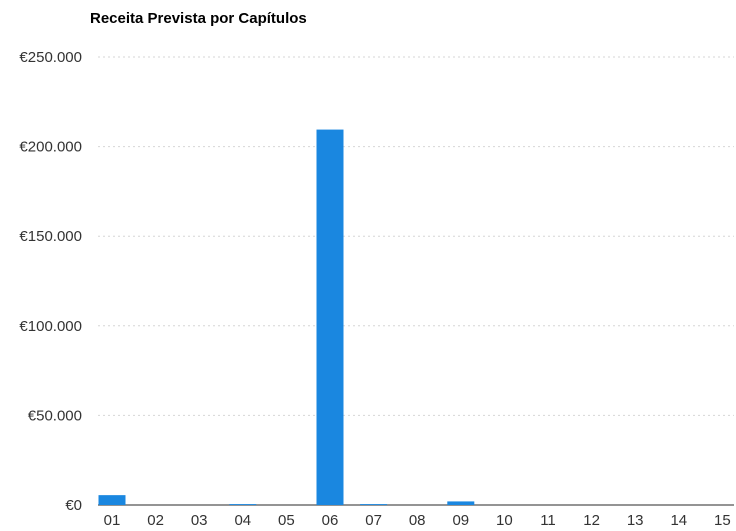 The image size is (736, 531). What do you see at coordinates (591, 520) in the screenshot?
I see `x-tick-label: 12` at bounding box center [591, 520].